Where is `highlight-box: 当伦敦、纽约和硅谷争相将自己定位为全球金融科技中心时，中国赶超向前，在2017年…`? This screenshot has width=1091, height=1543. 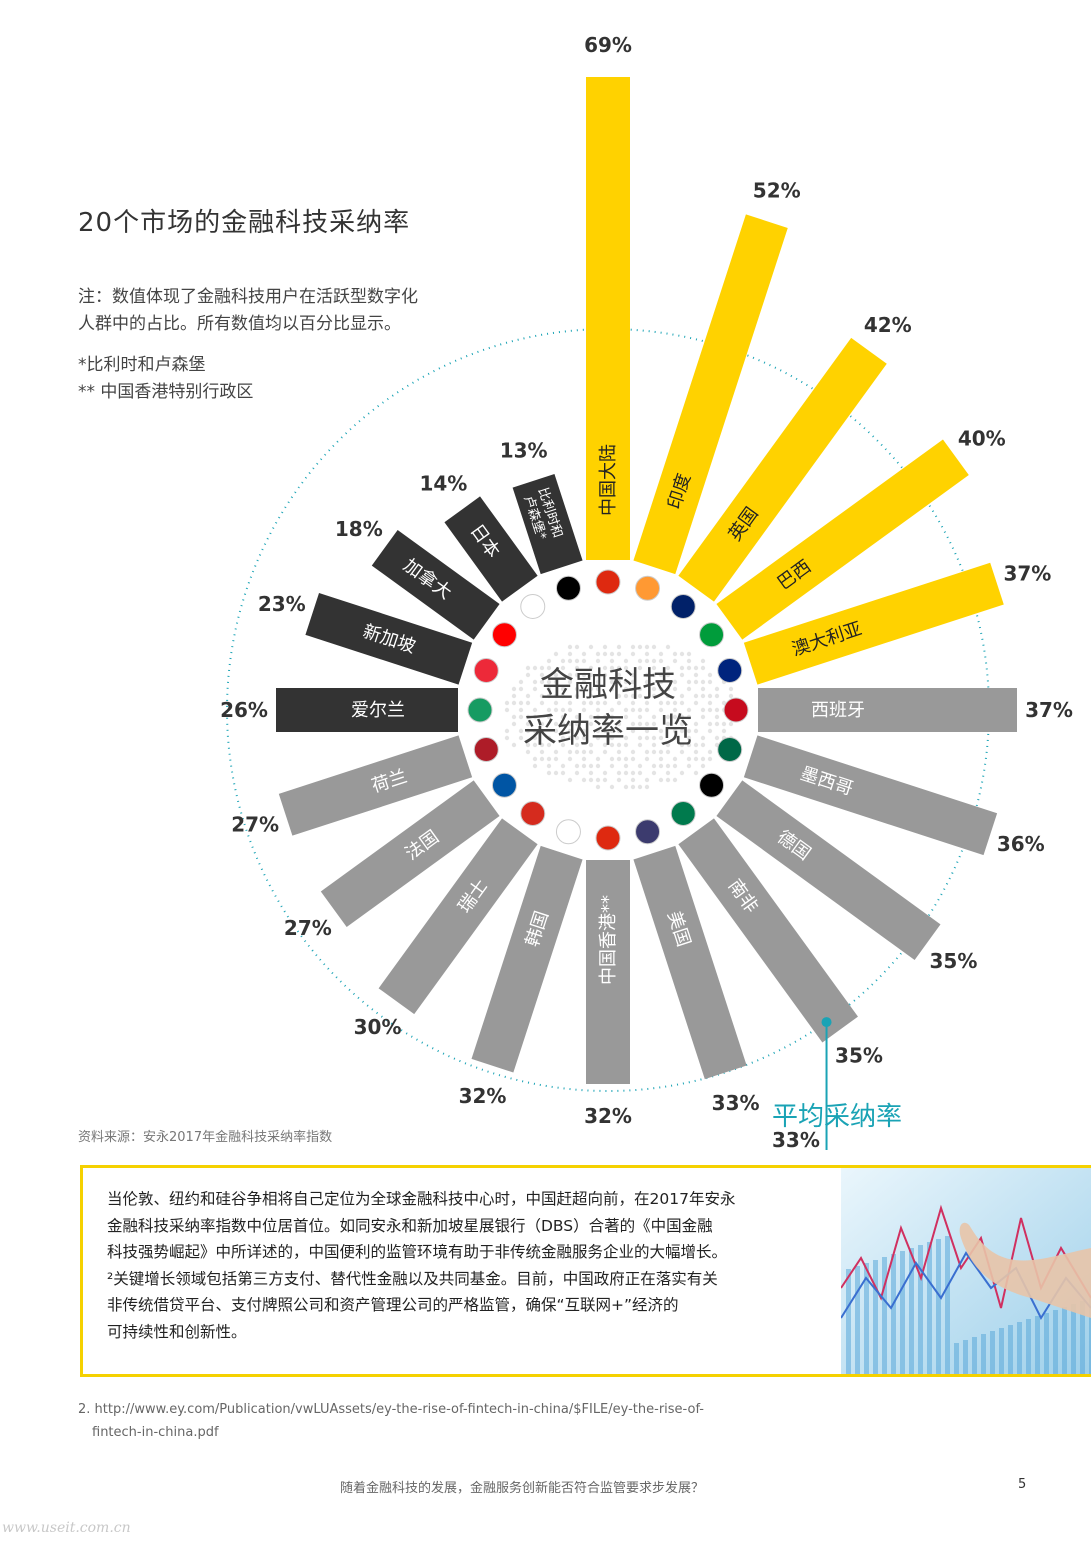 highlight-box: 当伦敦、纽约和硅谷争相将自己定位为全球金融科技中心时，中国赶超向前，在2017年… is located at coordinates (585, 1271).